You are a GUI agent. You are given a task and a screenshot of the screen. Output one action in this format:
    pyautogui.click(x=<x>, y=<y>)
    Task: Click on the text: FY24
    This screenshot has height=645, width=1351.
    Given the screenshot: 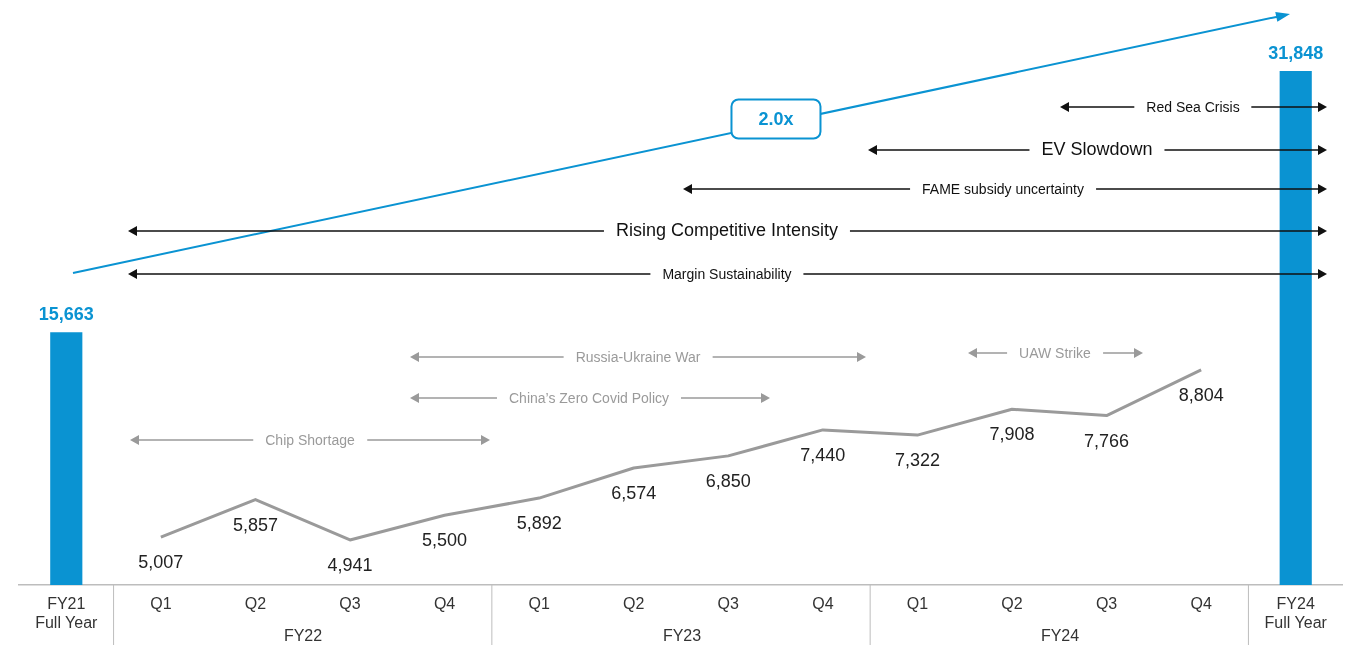 What is the action you would take?
    pyautogui.click(x=1060, y=635)
    